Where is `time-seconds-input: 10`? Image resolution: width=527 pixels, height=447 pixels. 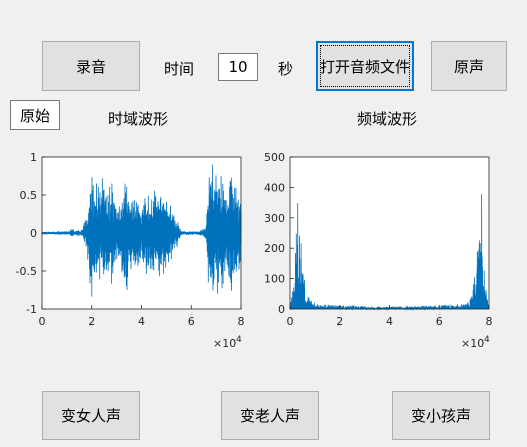 time-seconds-input: 10 is located at coordinates (238, 67).